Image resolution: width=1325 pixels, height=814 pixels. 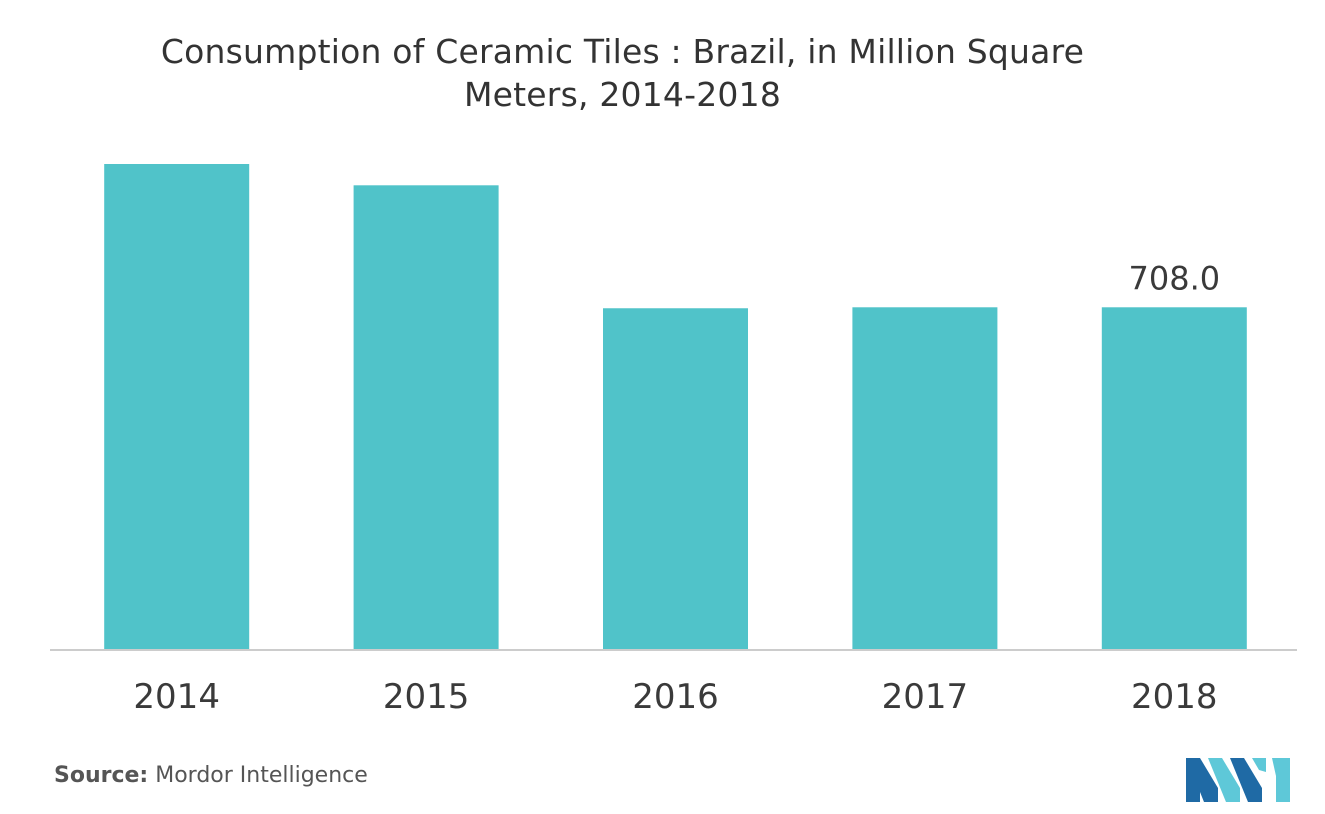 I want to click on bar-2015, so click(x=426, y=417).